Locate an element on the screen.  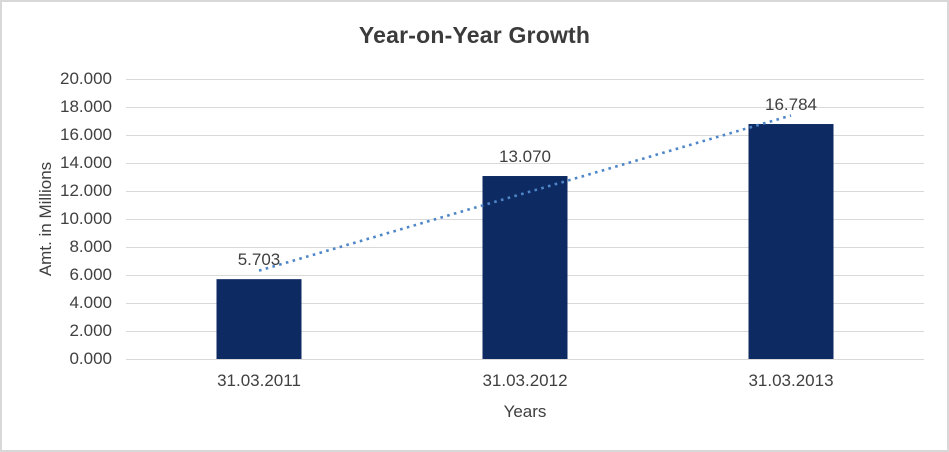
y-tick-label: 6.000 is located at coordinates (90, 274).